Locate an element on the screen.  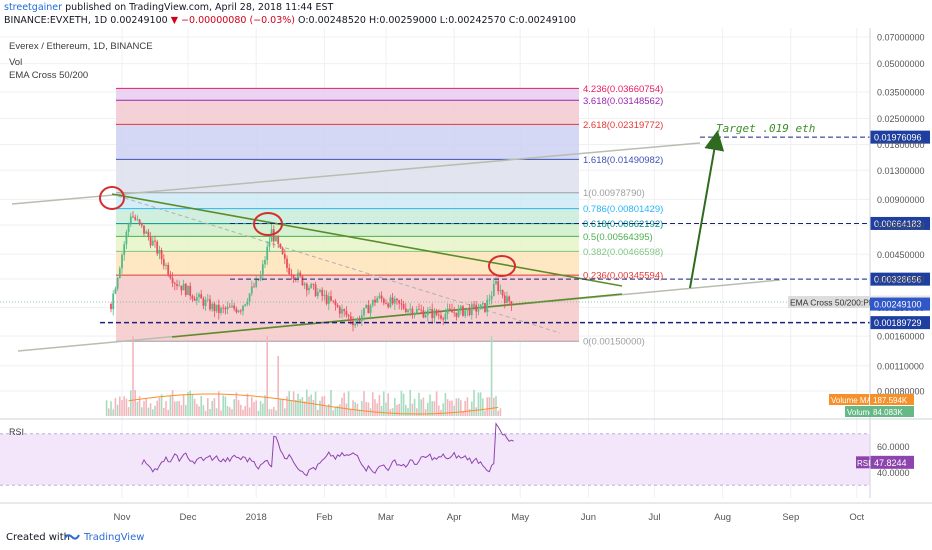
legend-main: Everex / Ethereum, 1D, BINANCE is located at coordinates (81, 46).